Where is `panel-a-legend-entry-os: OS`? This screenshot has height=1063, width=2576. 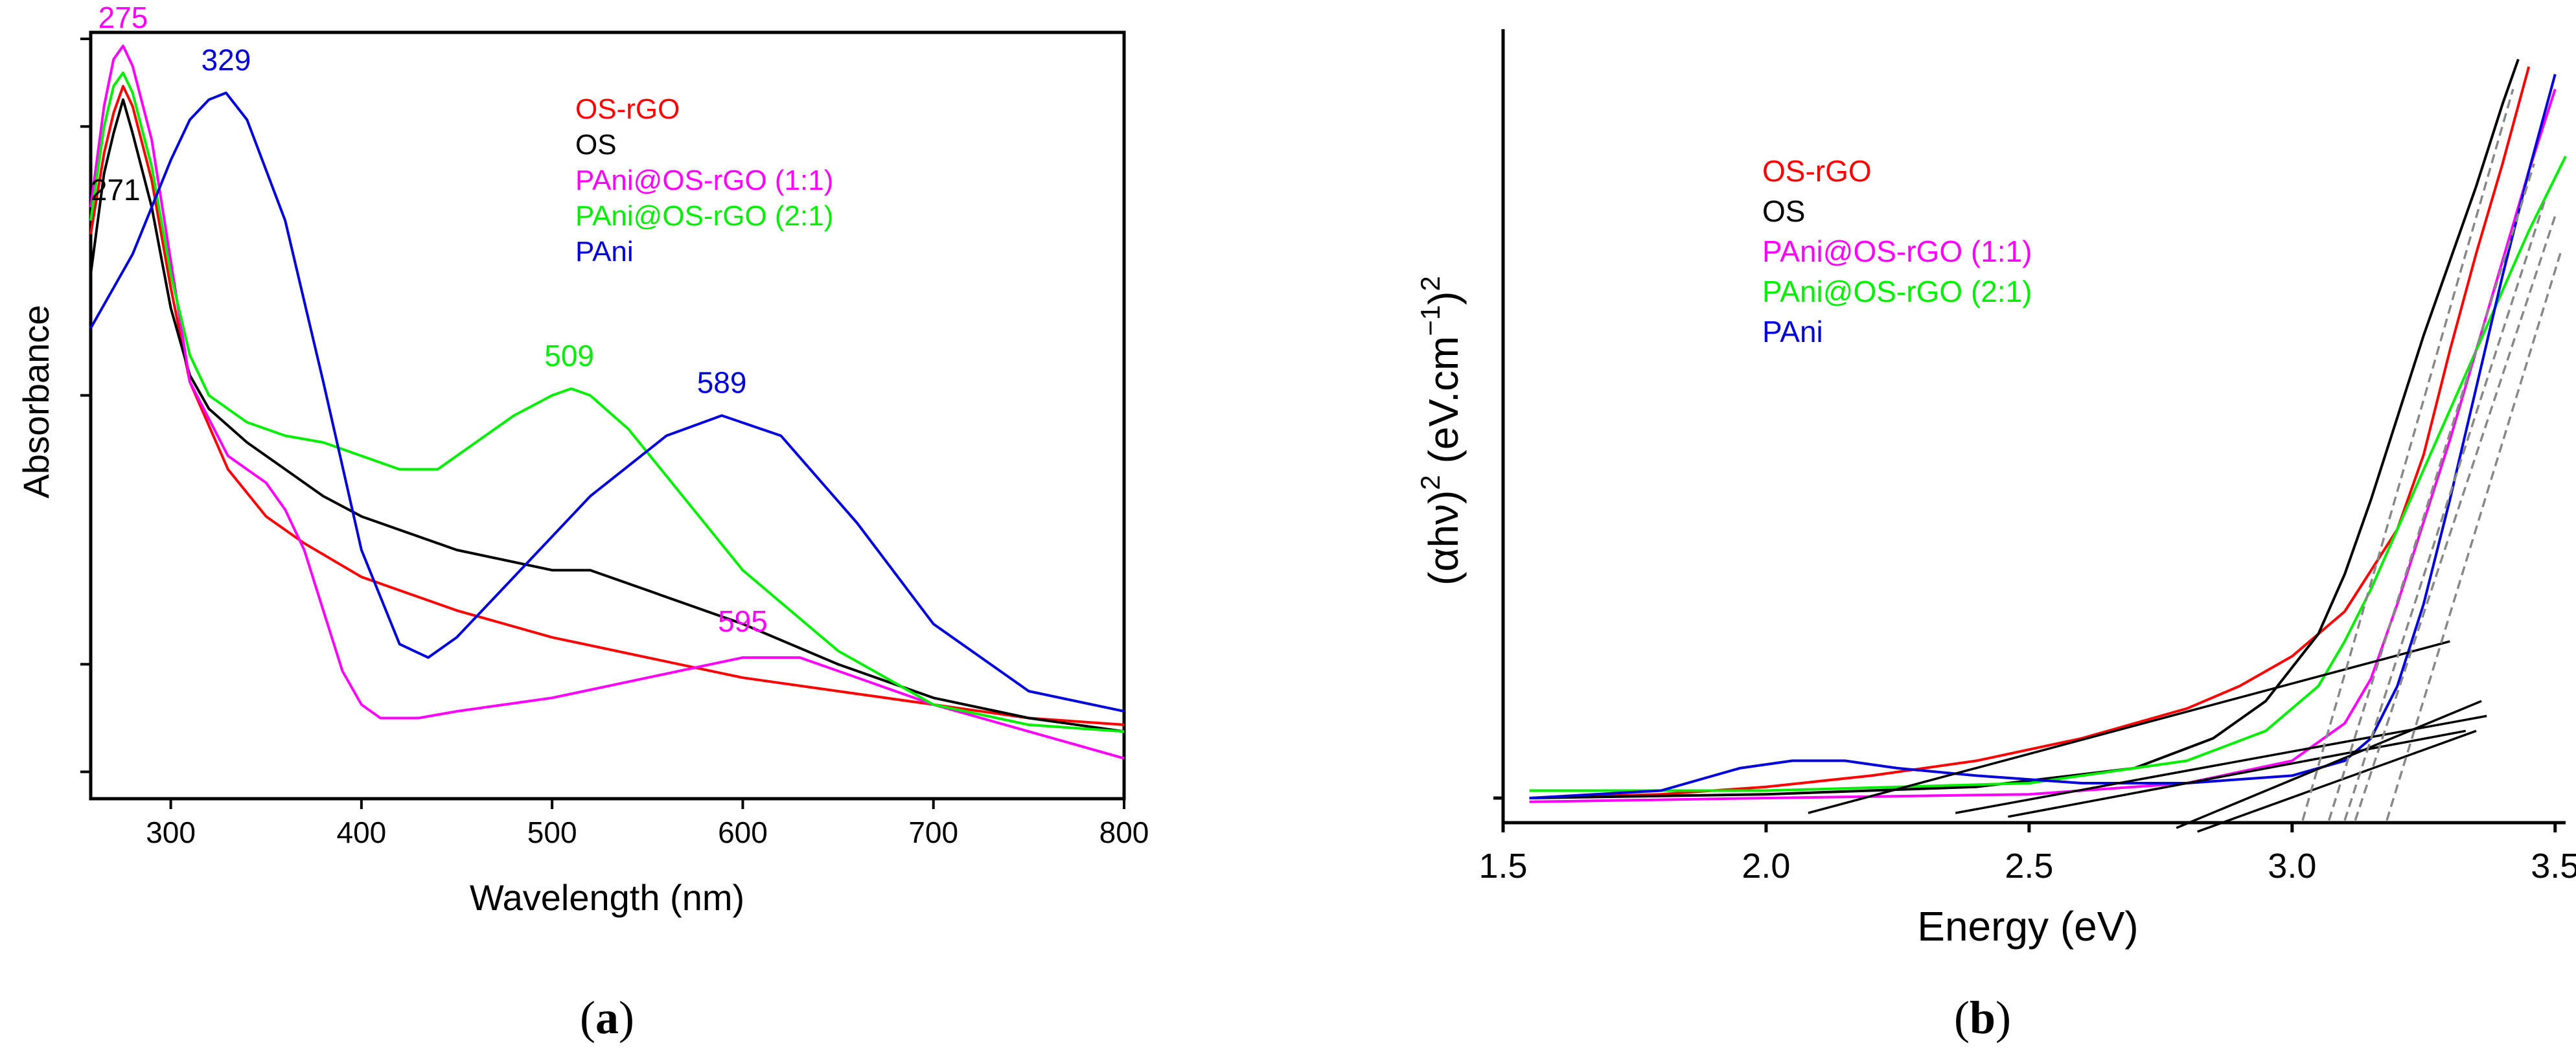 panel-a-legend-entry-os: OS is located at coordinates (596, 145).